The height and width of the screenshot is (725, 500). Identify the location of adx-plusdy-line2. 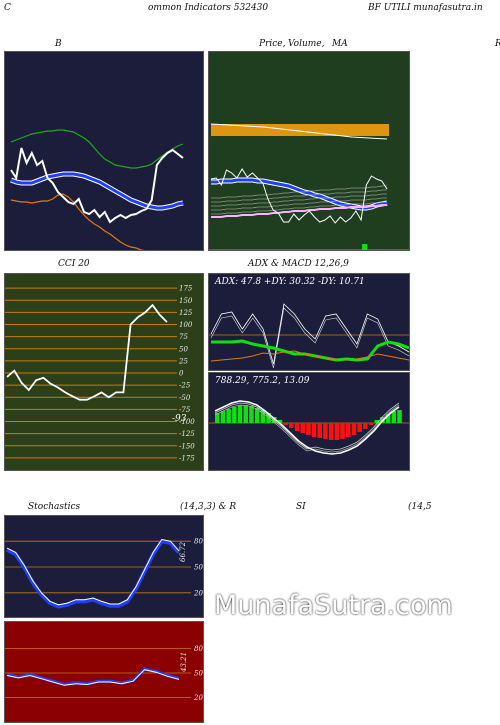
(309, 338).